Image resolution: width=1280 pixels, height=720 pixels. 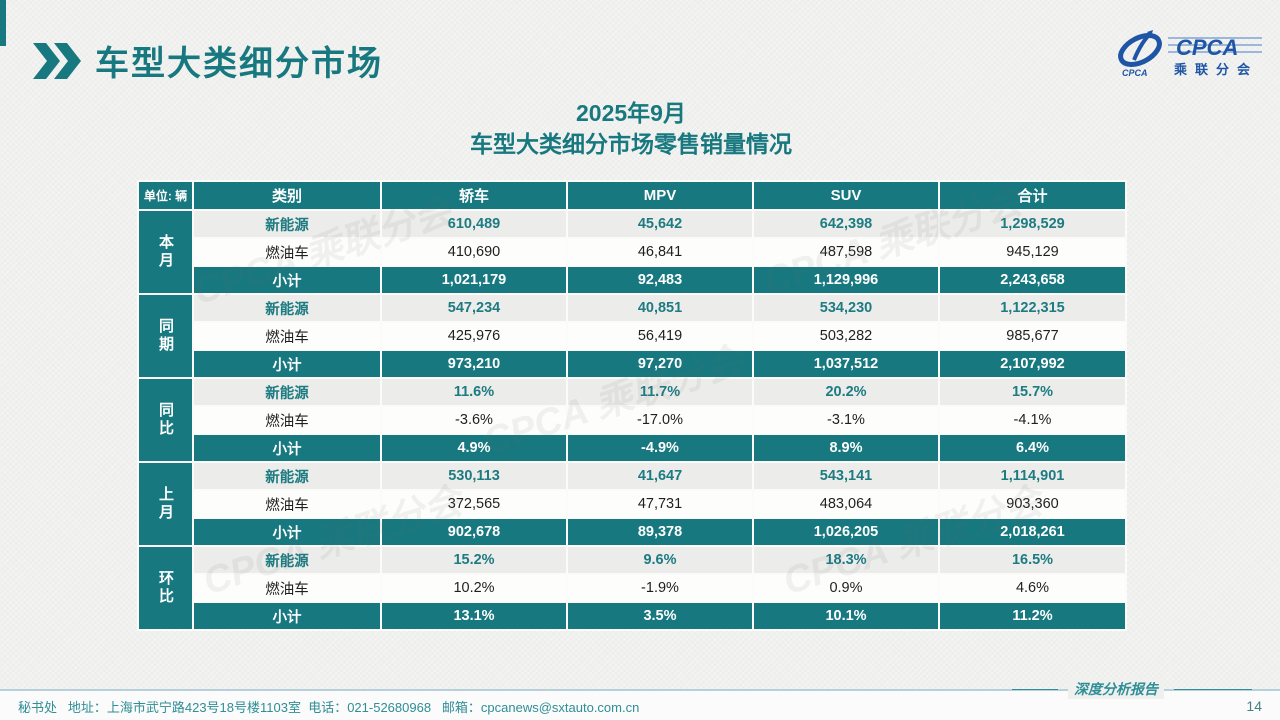 I want to click on cell: 642,398, so click(x=846, y=224).